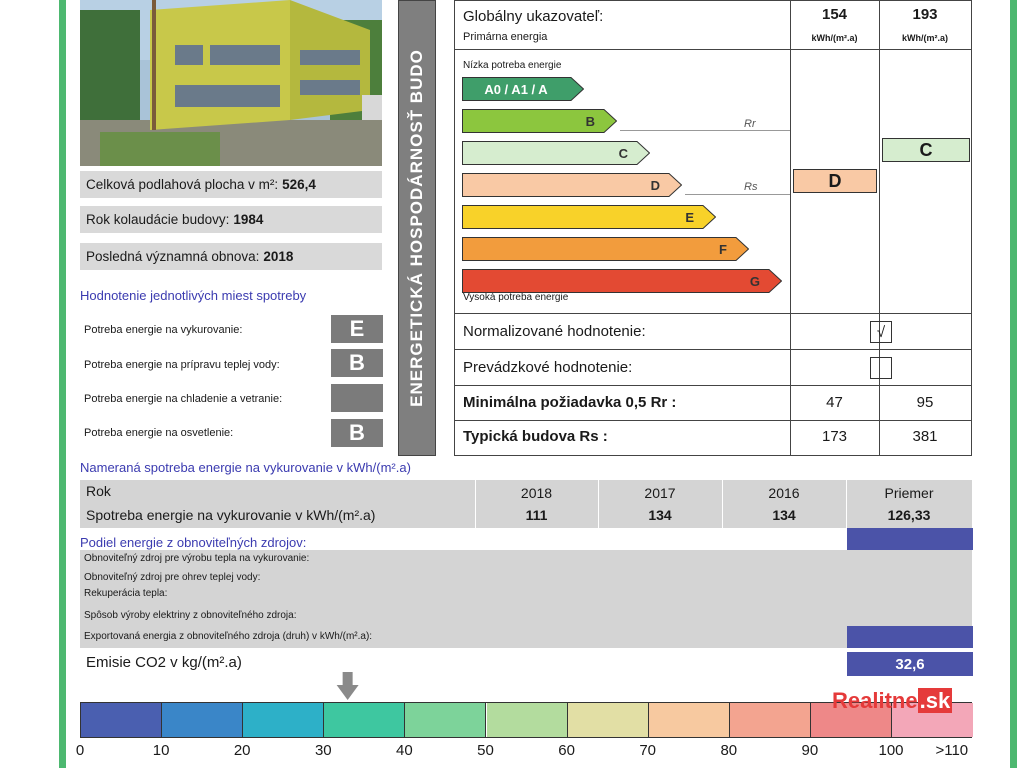 The width and height of the screenshot is (1024, 768). Describe the element at coordinates (729, 750) in the screenshot. I see `scale-tick-8: 80` at that location.